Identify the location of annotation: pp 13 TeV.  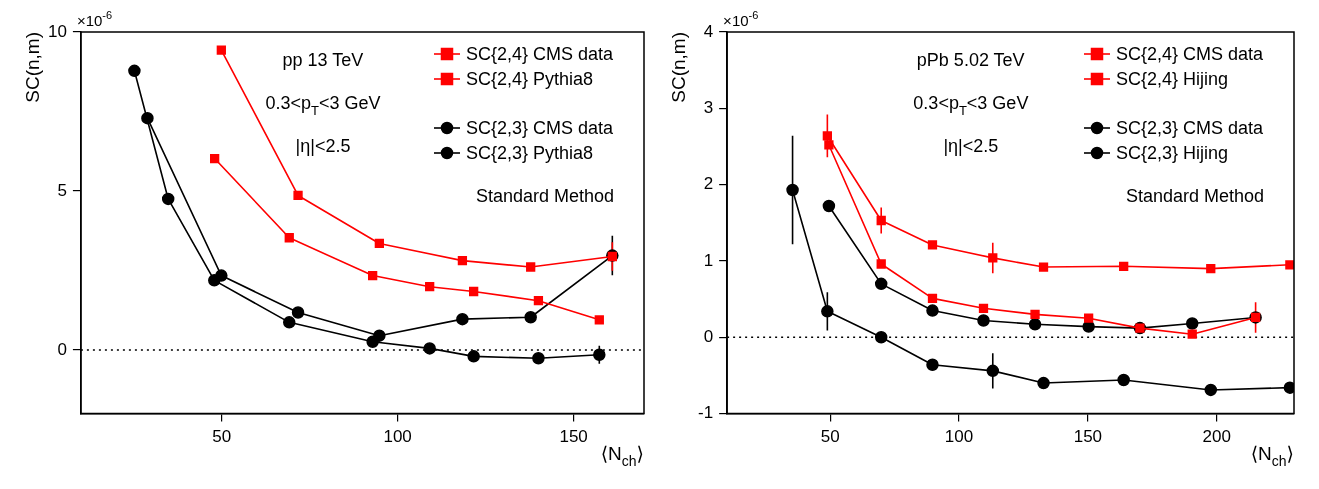
(323, 60).